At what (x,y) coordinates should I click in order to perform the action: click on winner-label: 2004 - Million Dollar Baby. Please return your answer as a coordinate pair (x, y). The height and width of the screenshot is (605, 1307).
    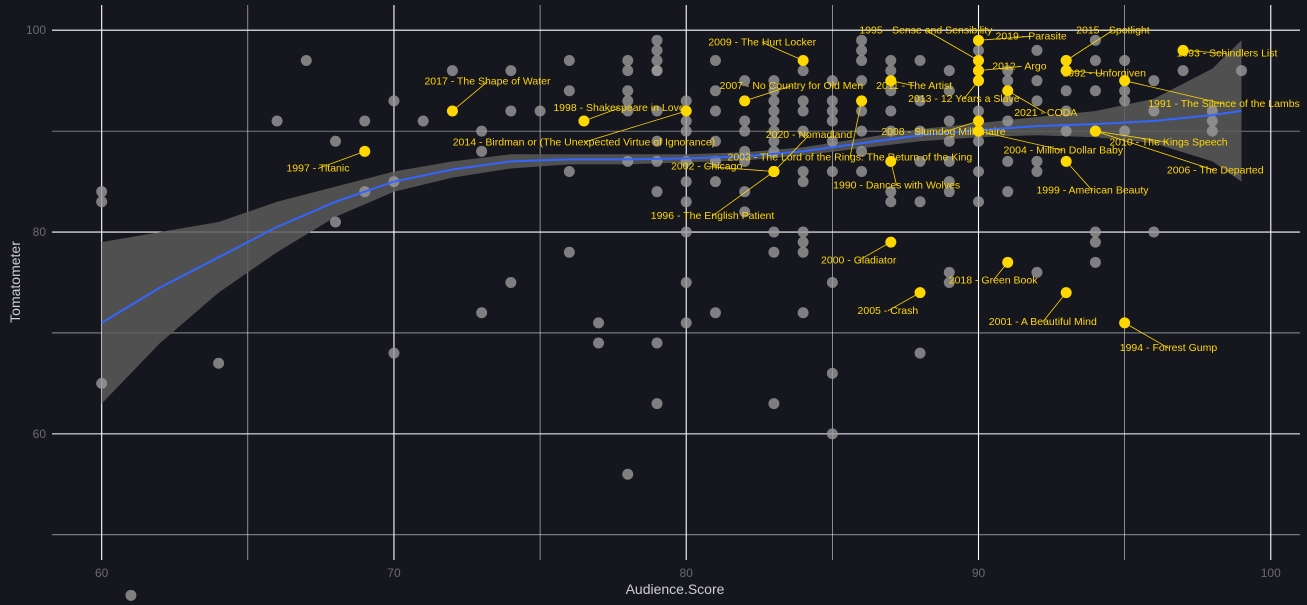
    Looking at the image, I should click on (1063, 150).